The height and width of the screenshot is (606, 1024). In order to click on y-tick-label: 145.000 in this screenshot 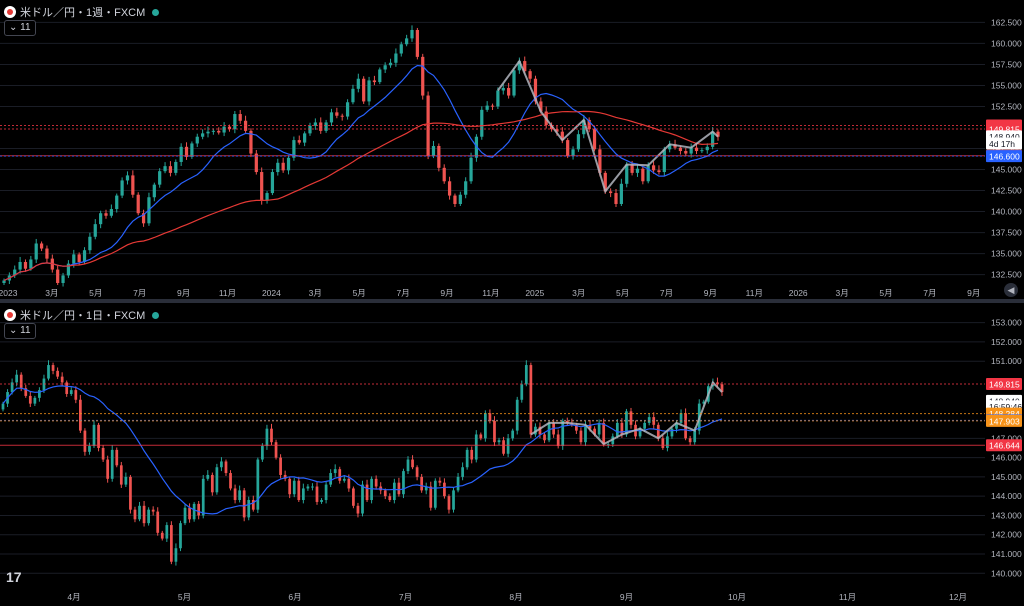, I will do `click(1006, 477)`.